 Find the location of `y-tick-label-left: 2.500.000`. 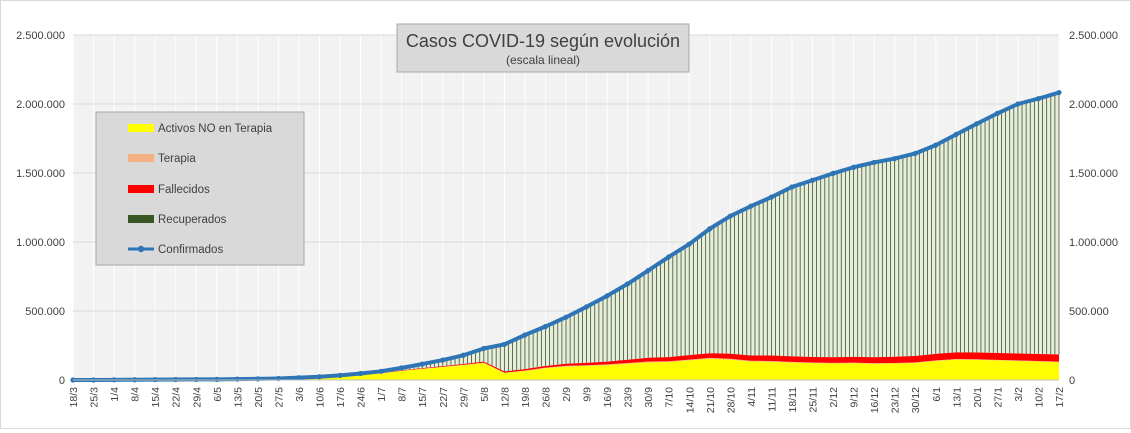

y-tick-label-left: 2.500.000 is located at coordinates (40, 36).